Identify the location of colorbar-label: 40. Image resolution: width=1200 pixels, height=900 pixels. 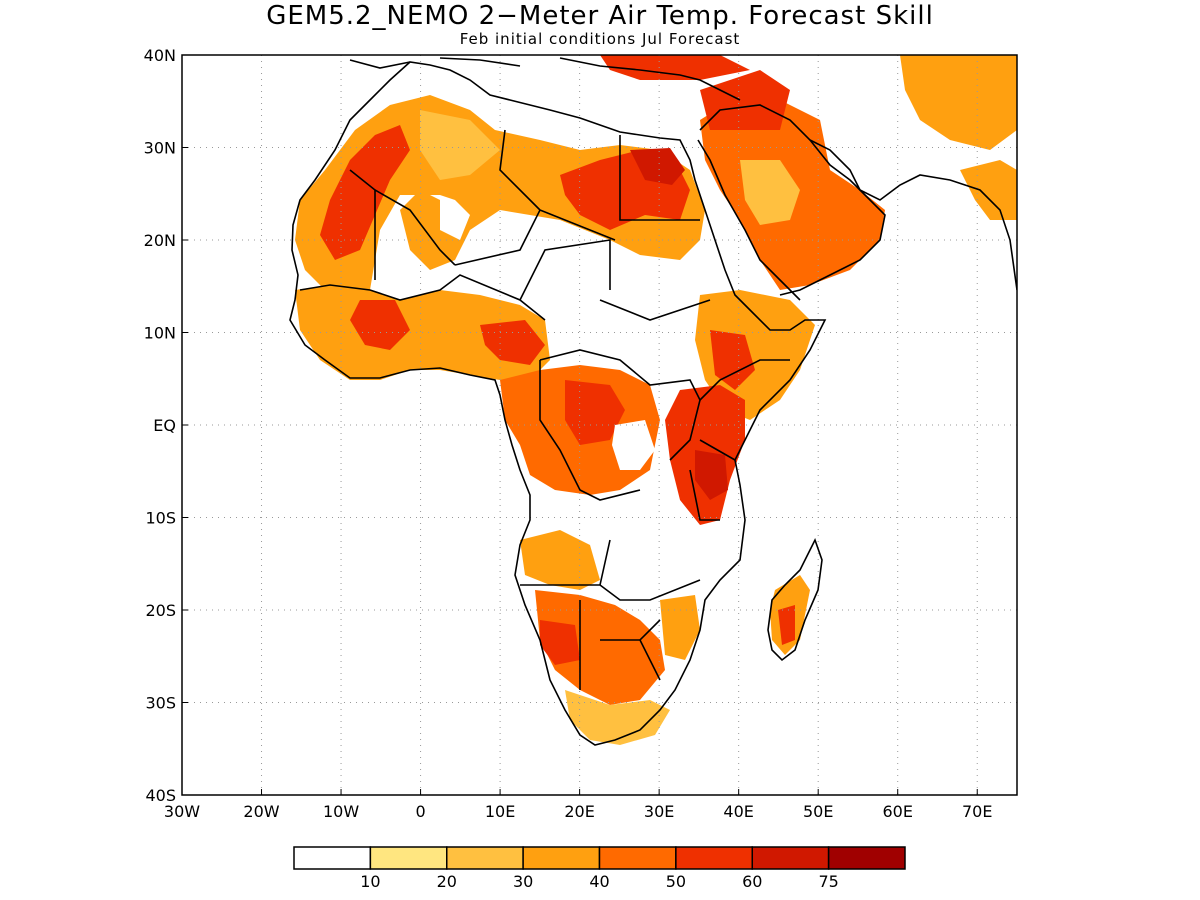
(599, 881).